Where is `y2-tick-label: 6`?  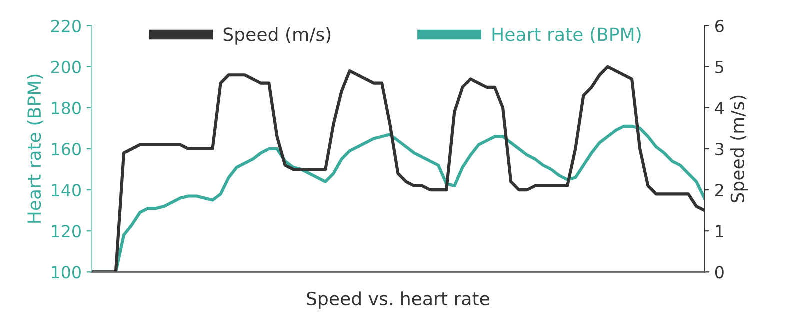
y2-tick-label: 6 is located at coordinates (720, 26).